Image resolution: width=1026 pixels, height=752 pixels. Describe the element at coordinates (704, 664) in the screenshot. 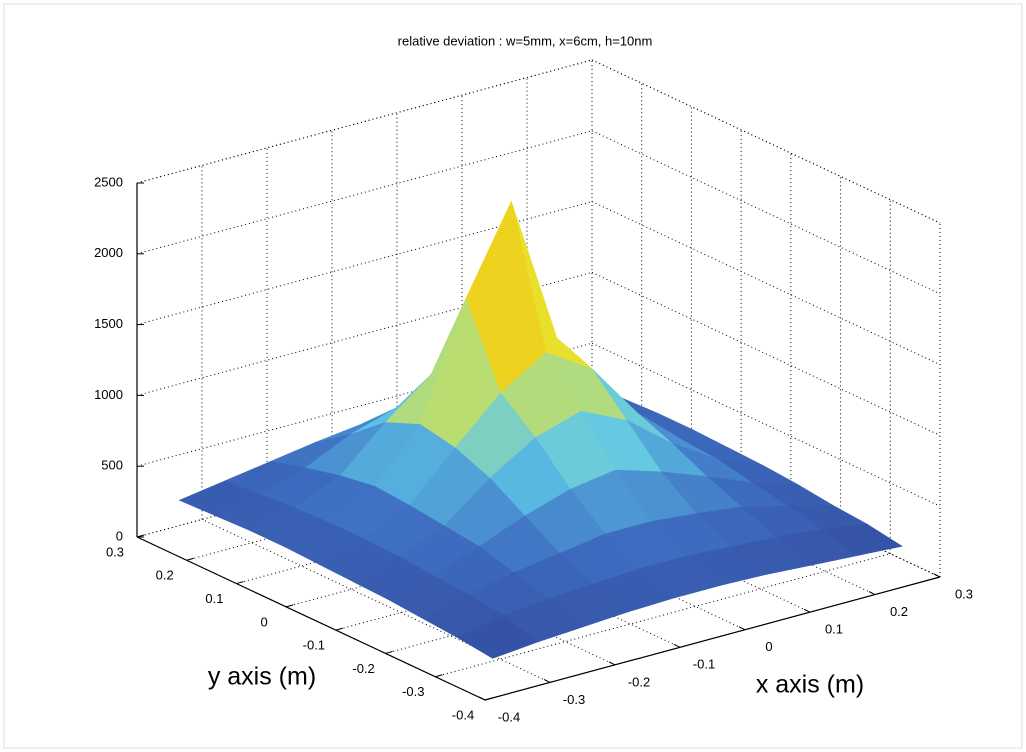

I see `x-tick-label: -0.1` at that location.